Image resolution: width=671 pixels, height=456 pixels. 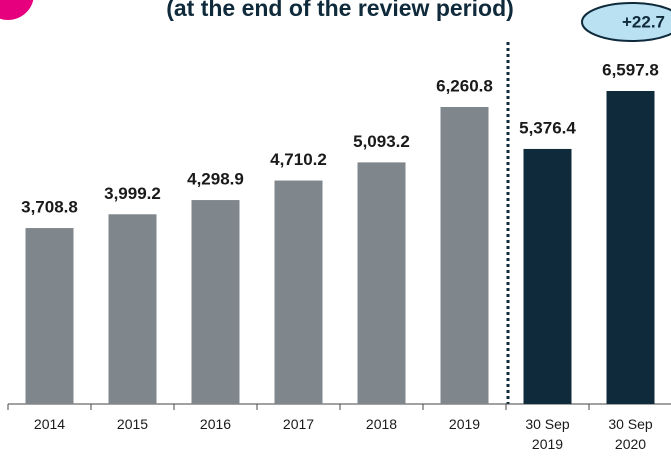 I want to click on value-label: 5,093.2, so click(x=381, y=141).